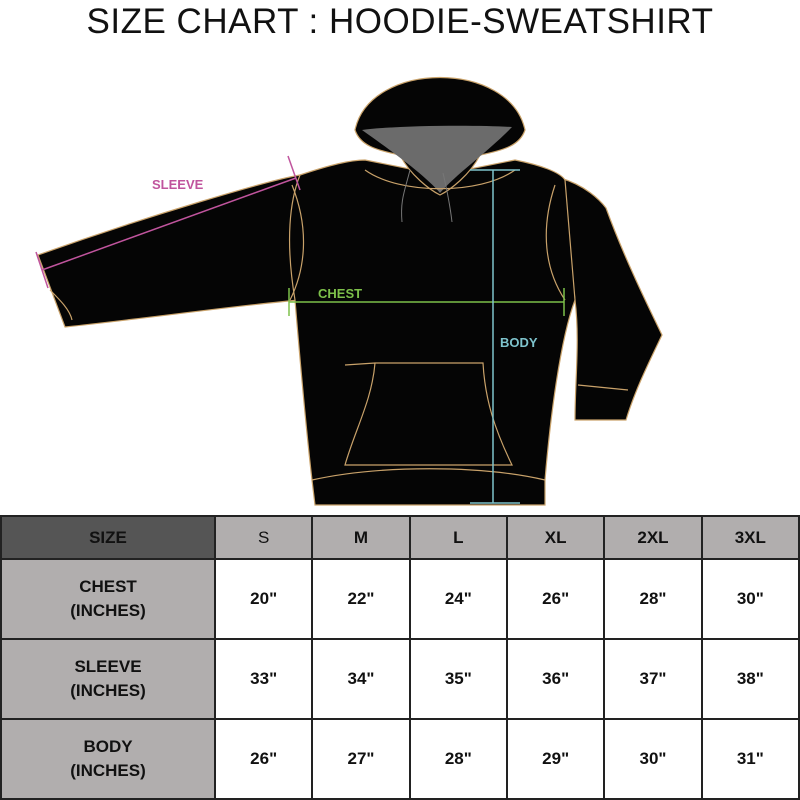 This screenshot has height=800, width=800. I want to click on table-row-sleeve: SLEEVE (INCHES) 33" 34" 35" 36" 37" 38", so click(400, 679).